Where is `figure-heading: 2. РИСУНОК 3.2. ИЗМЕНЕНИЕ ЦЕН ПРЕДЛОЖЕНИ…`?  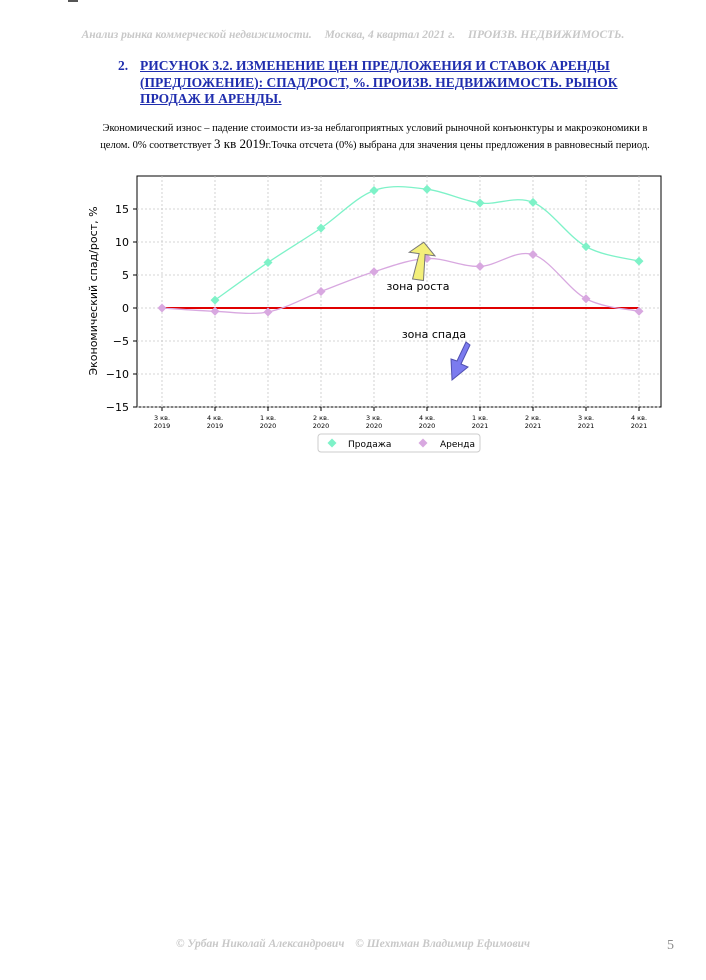
figure-heading: 2. РИСУНОК 3.2. ИЗМЕНЕНИЕ ЦЕН ПРЕДЛОЖЕНИ… is located at coordinates (388, 83).